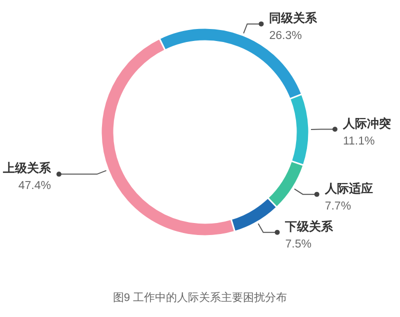  Describe the element at coordinates (285, 36) in the screenshot. I see `data-label: 26.3%` at that location.